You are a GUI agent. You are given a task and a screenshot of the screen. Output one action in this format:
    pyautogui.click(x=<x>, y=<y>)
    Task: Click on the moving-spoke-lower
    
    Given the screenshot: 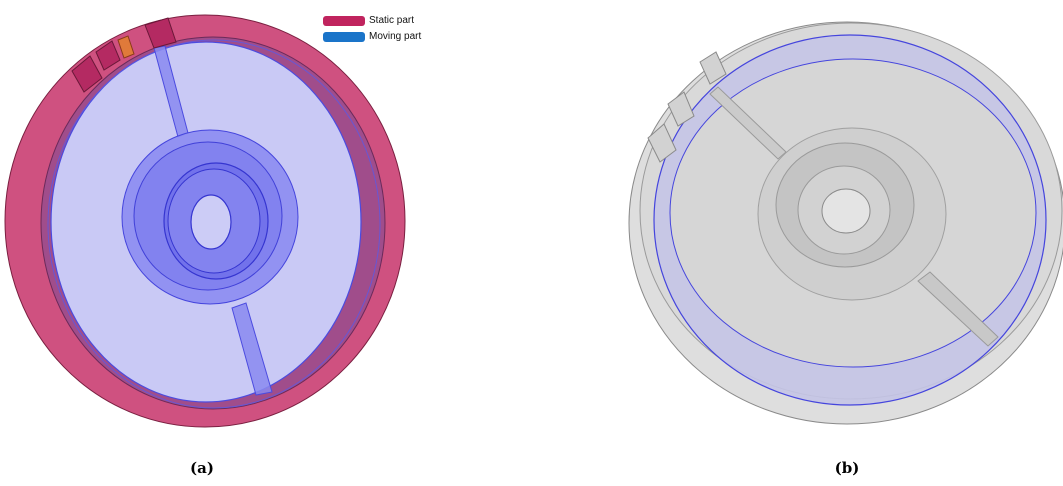 What is the action you would take?
    pyautogui.click(x=252, y=349)
    